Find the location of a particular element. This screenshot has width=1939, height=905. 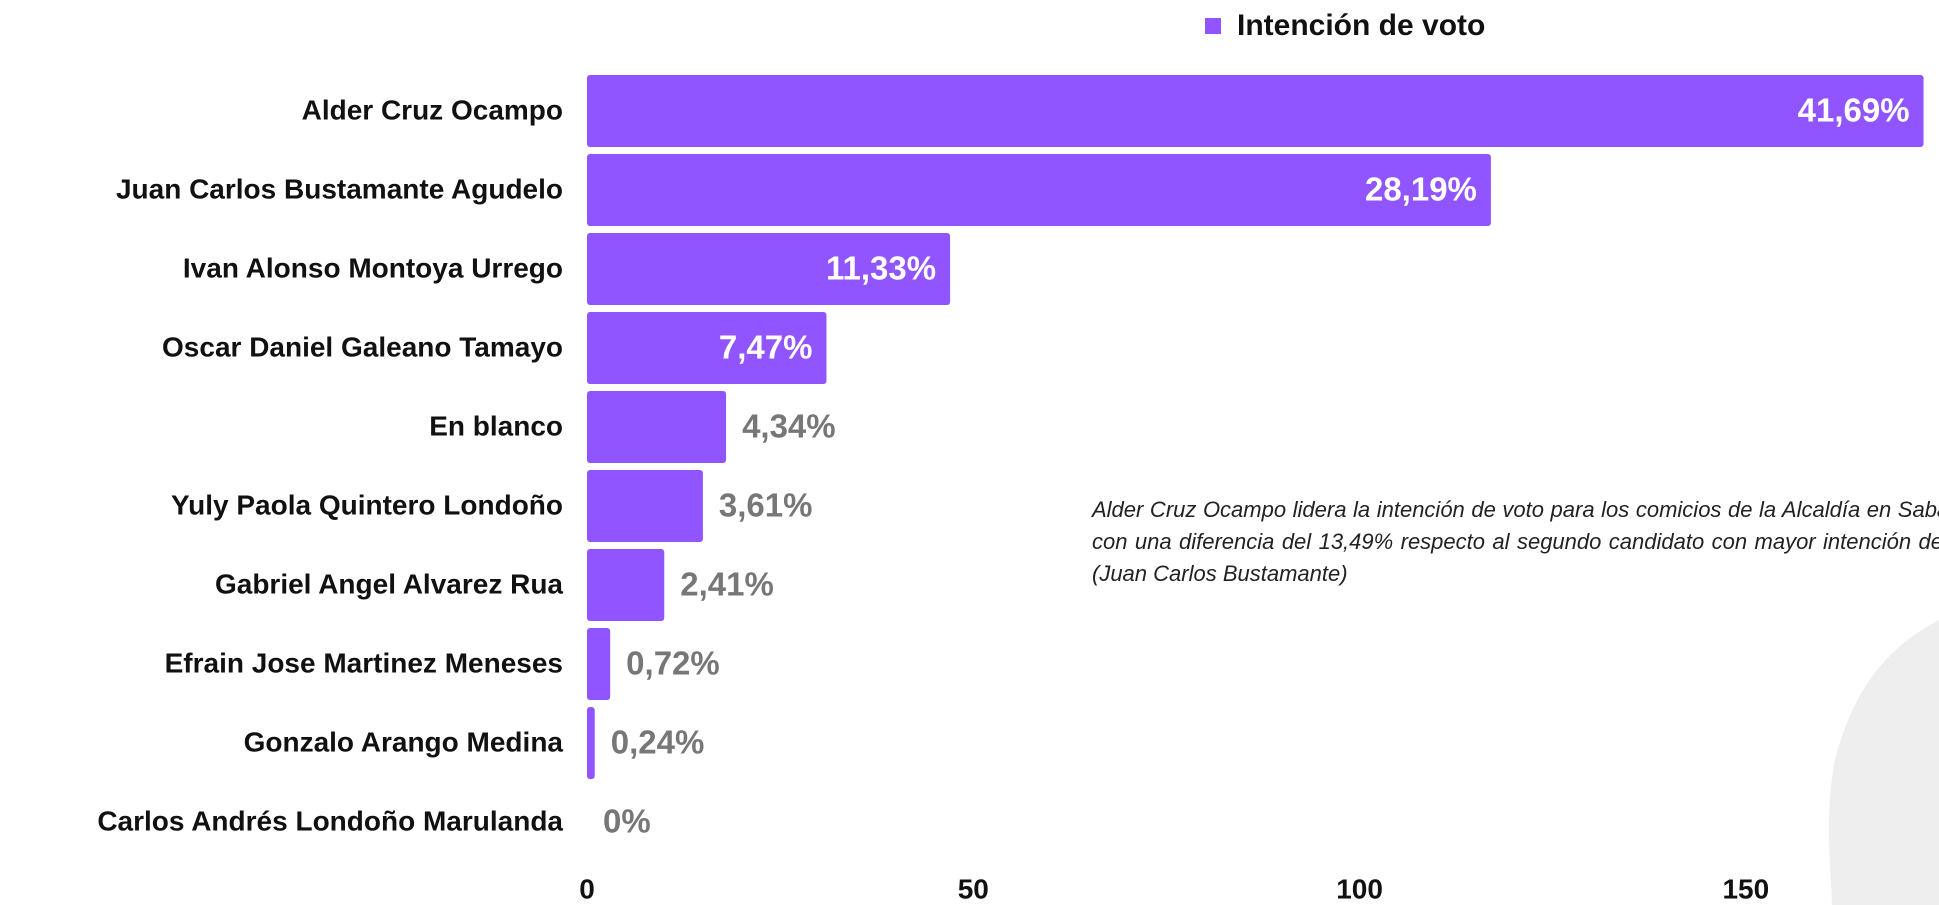

y-tick-label: Oscar Daniel Galeano Tamayo is located at coordinates (362, 346).